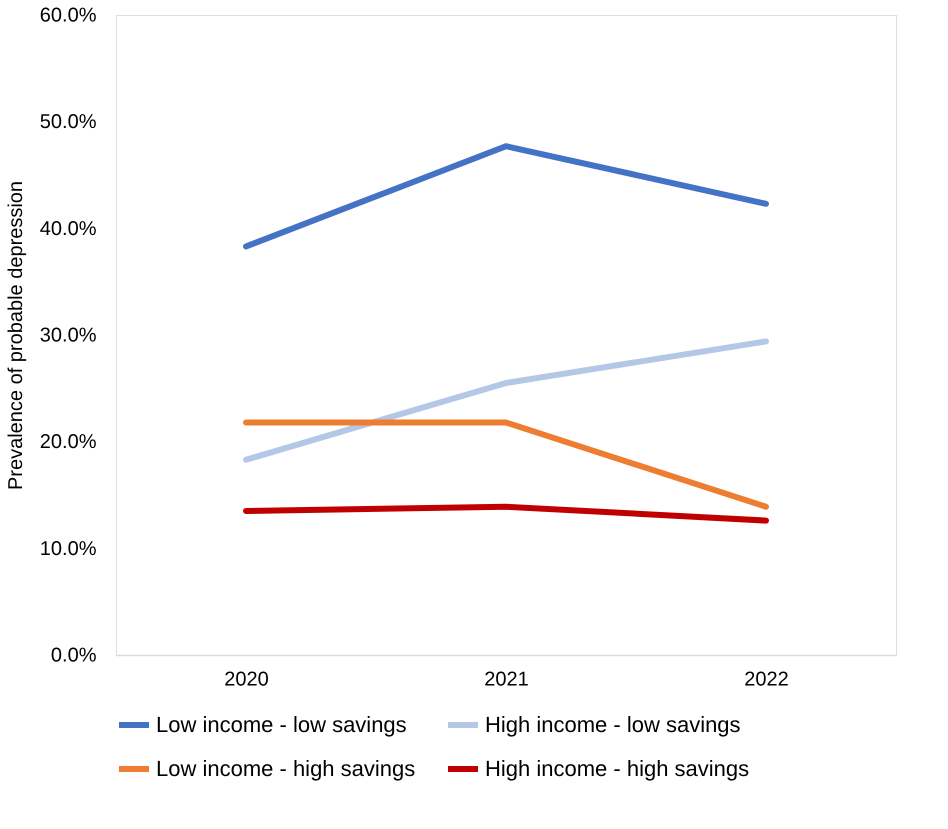 This screenshot has width=948, height=829. Describe the element at coordinates (68, 15) in the screenshot. I see `y-tick-label: 60.0%` at that location.